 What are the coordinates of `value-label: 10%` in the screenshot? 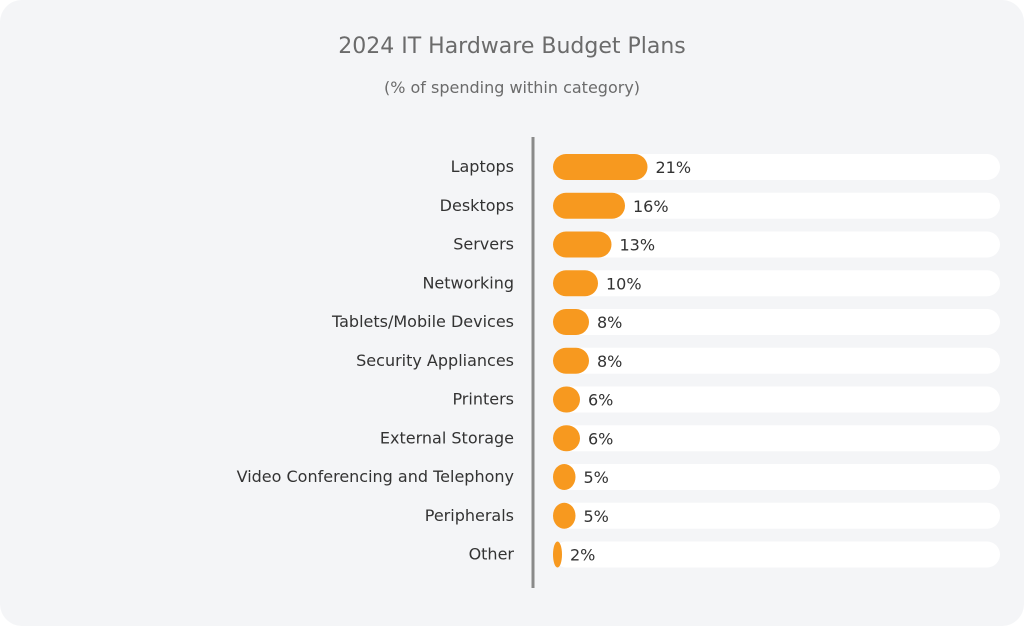 It's located at (624, 283).